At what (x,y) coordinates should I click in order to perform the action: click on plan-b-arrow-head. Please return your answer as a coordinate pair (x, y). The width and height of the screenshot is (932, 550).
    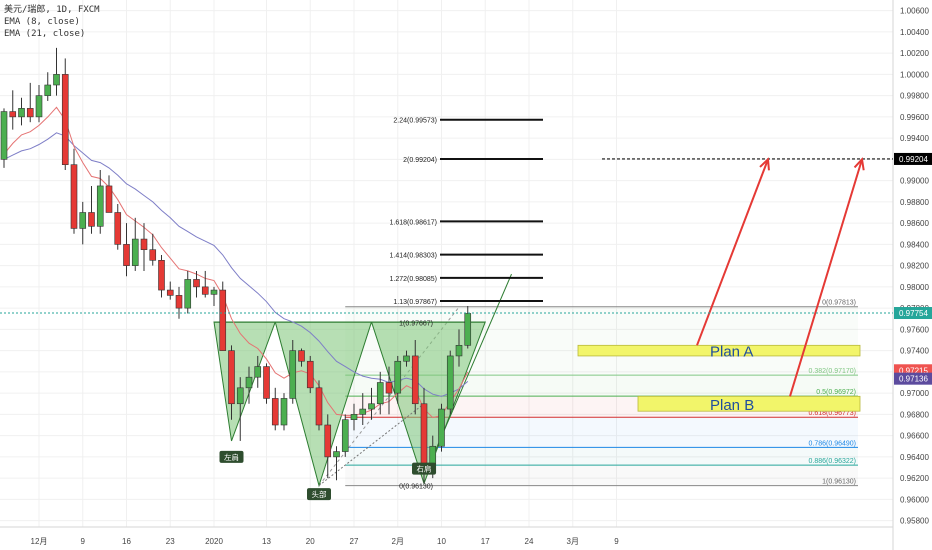
    Looking at the image, I should click on (859, 164).